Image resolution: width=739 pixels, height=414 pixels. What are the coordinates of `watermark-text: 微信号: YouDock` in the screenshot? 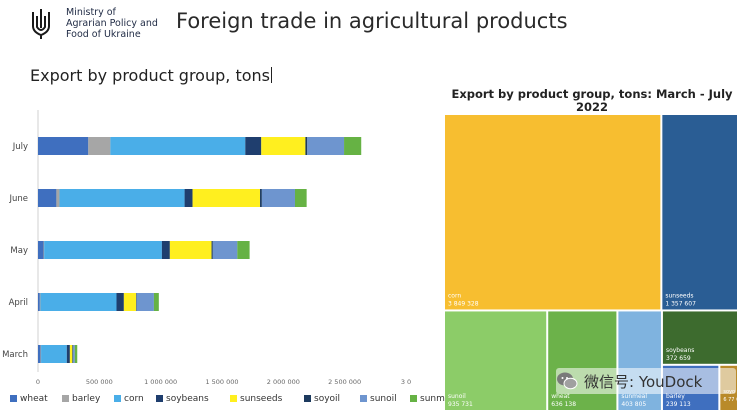 It's located at (643, 382).